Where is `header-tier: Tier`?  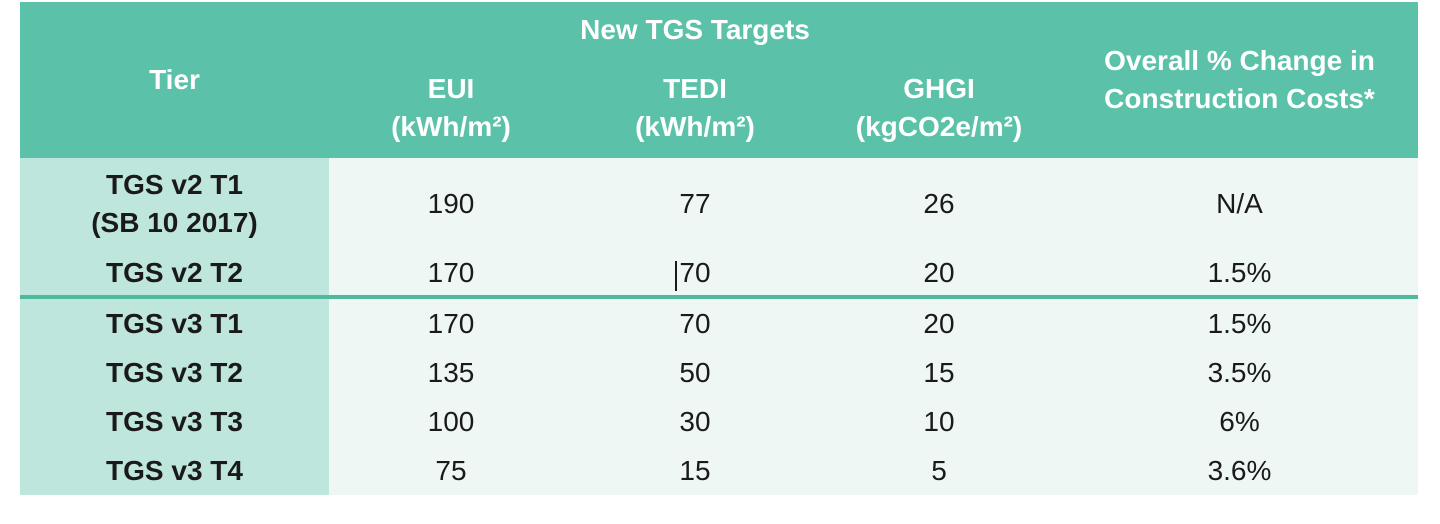 header-tier: Tier is located at coordinates (174, 80).